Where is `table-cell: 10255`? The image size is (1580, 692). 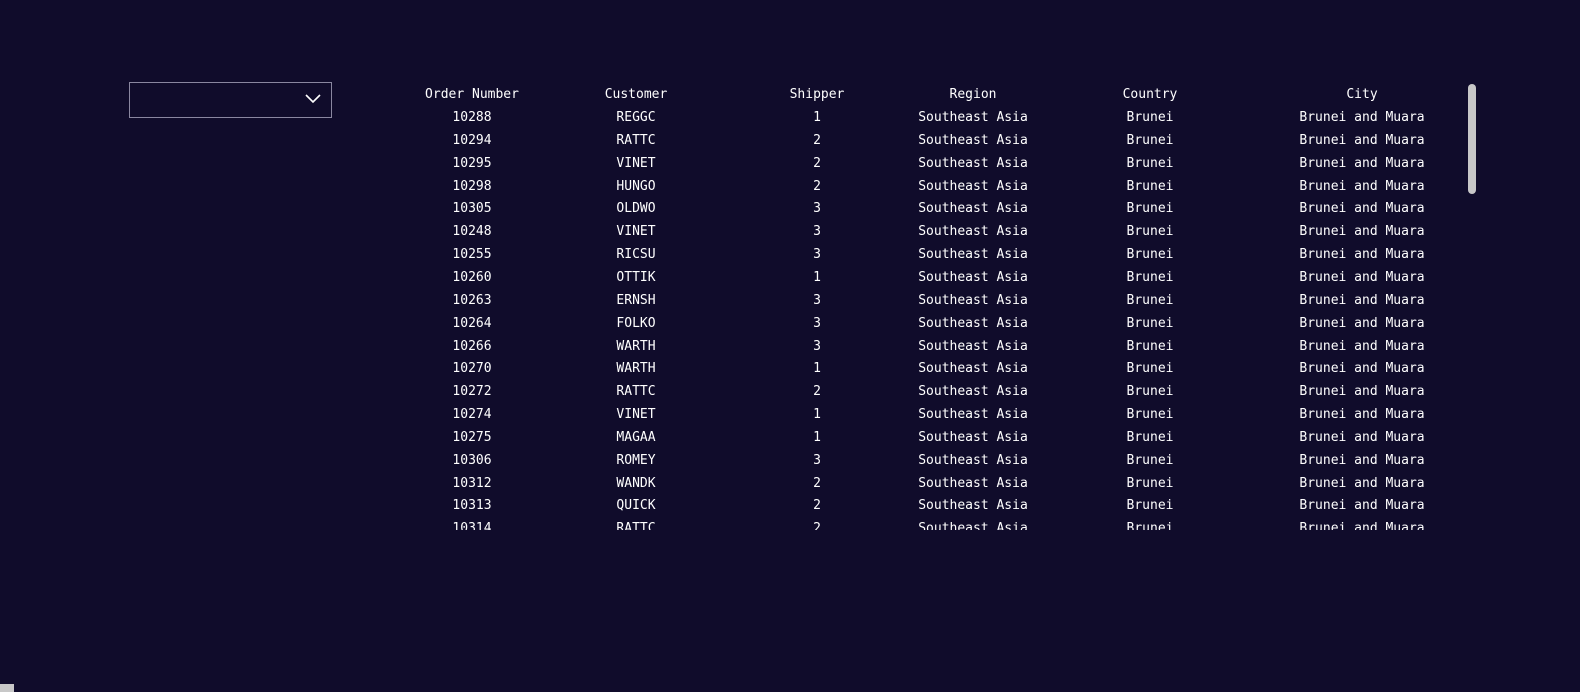 table-cell: 10255 is located at coordinates (472, 255).